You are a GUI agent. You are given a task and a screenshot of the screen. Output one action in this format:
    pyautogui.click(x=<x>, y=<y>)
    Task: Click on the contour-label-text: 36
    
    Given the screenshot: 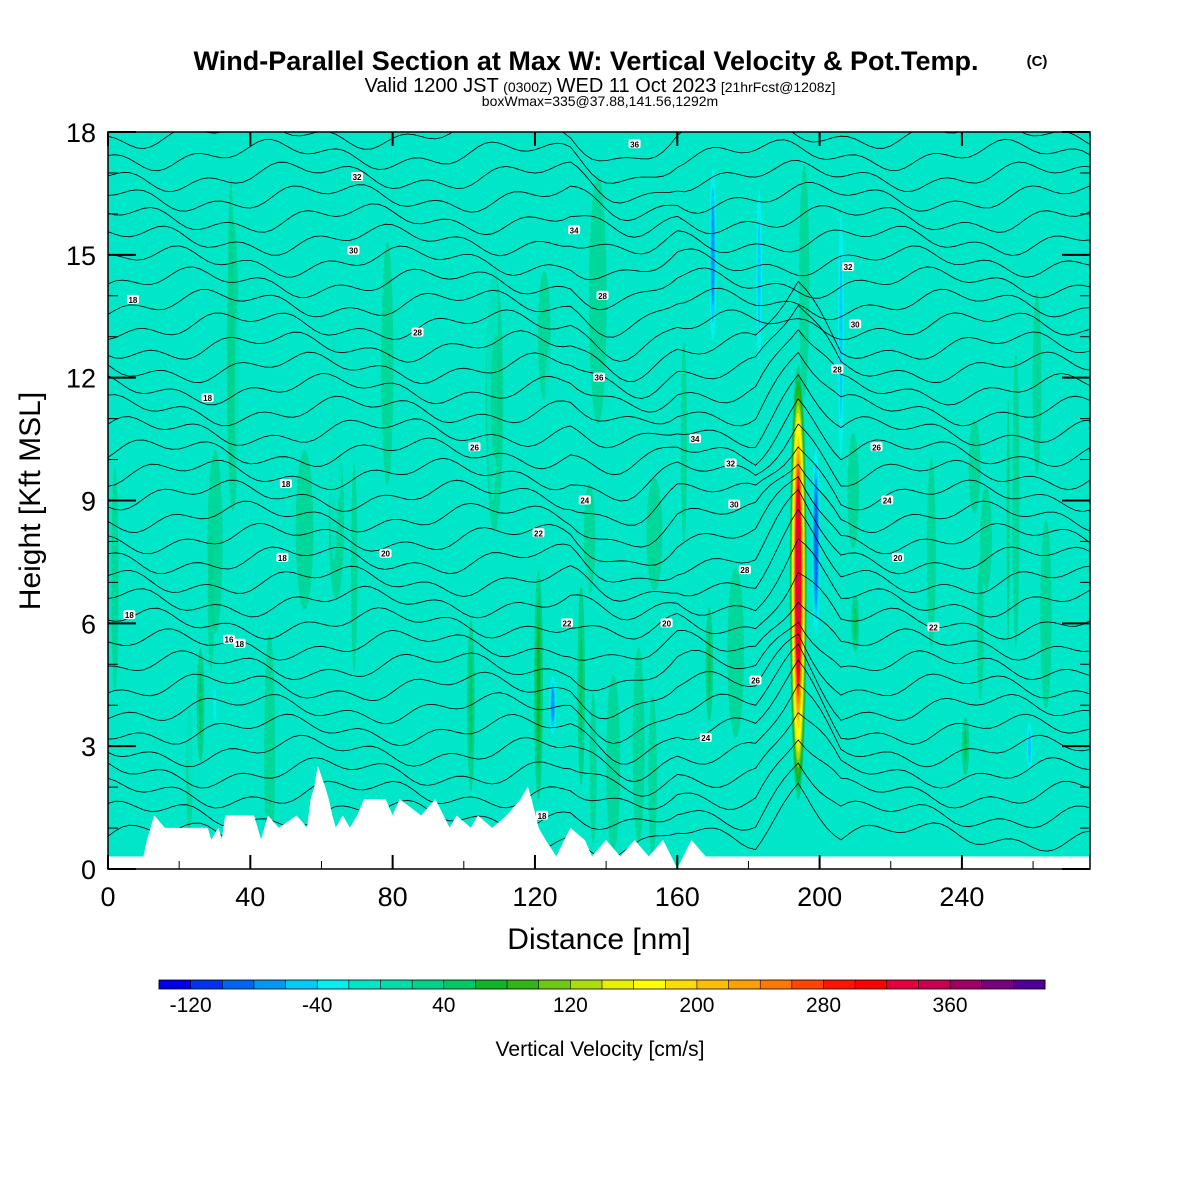 What is the action you would take?
    pyautogui.click(x=634, y=144)
    